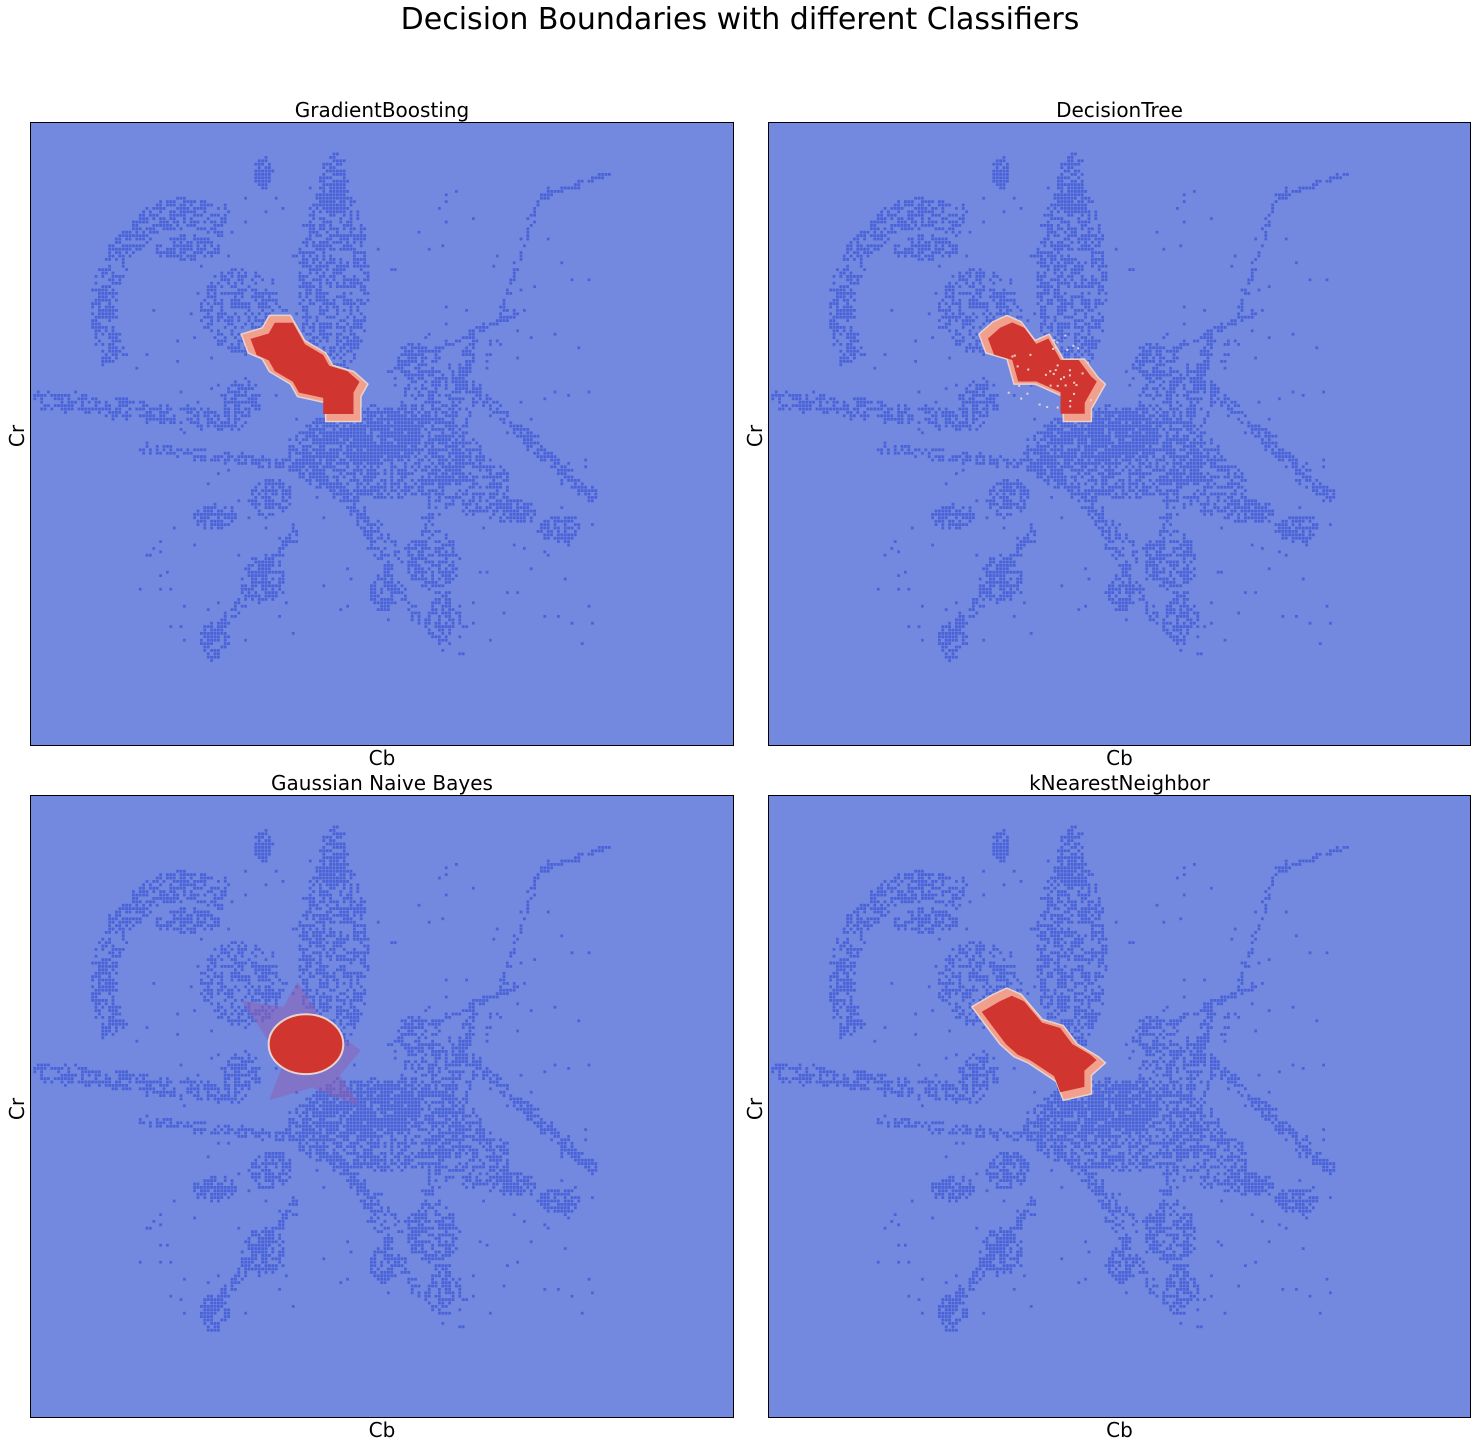  What do you see at coordinates (1119, 1430) in the screenshot?
I see `x-axis-label-knearest-neighbor: Cb` at bounding box center [1119, 1430].